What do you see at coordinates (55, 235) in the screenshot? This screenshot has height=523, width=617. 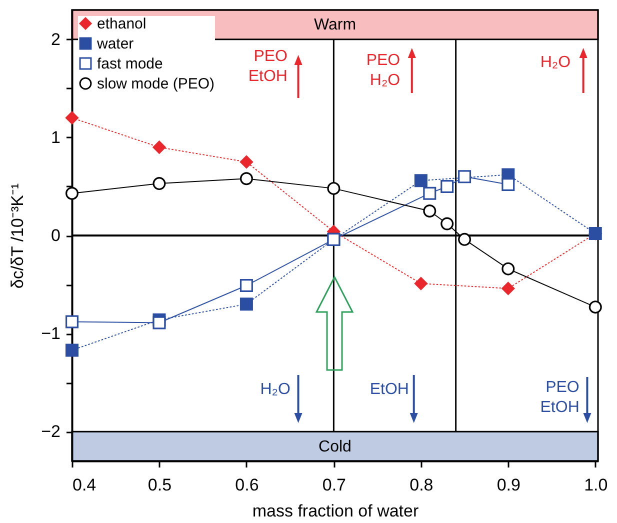 I see `y-tick-label: 0` at bounding box center [55, 235].